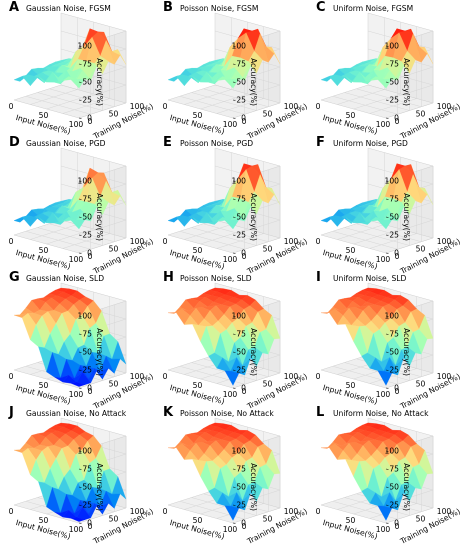  Describe the element at coordinates (168, 412) in the screenshot. I see `panel-letter: K` at that location.